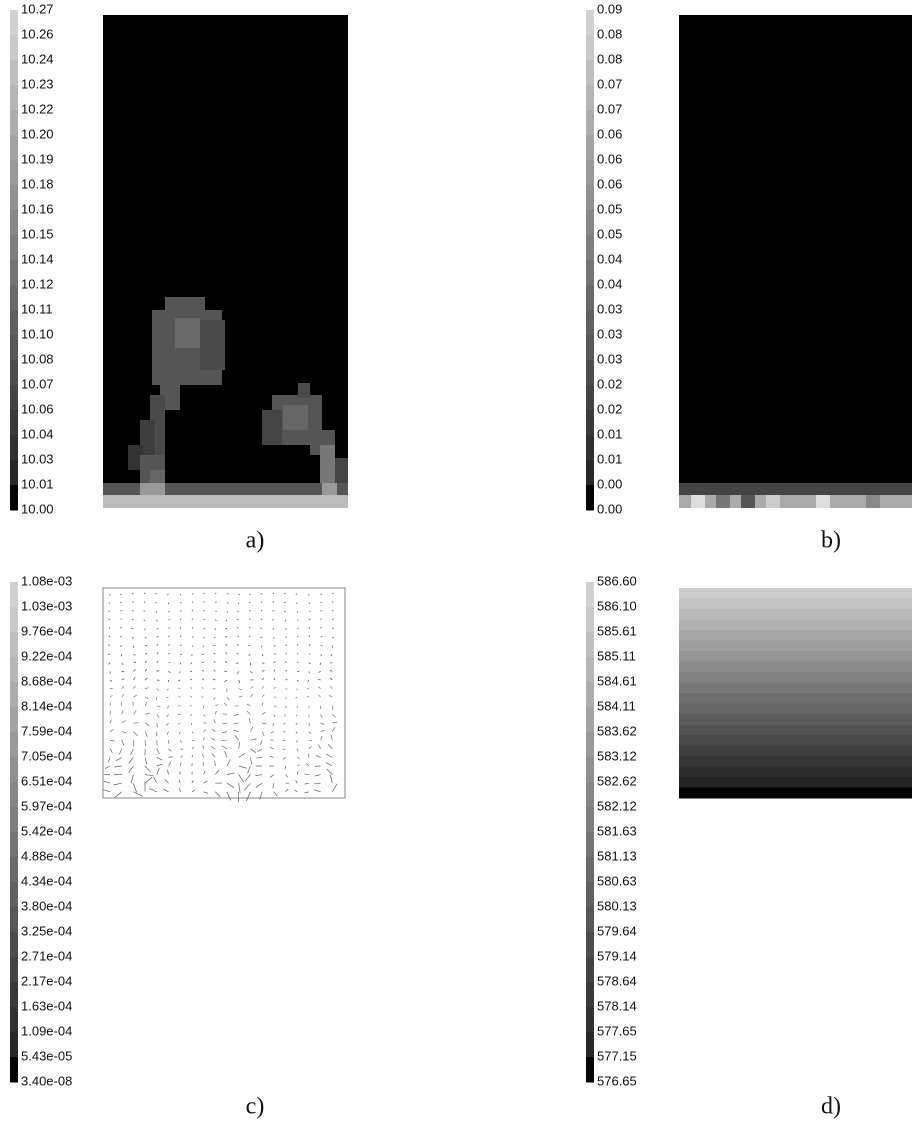 The height and width of the screenshot is (1130, 912). Describe the element at coordinates (609, 108) in the screenshot. I see `colorbar-label: 0.07` at that location.